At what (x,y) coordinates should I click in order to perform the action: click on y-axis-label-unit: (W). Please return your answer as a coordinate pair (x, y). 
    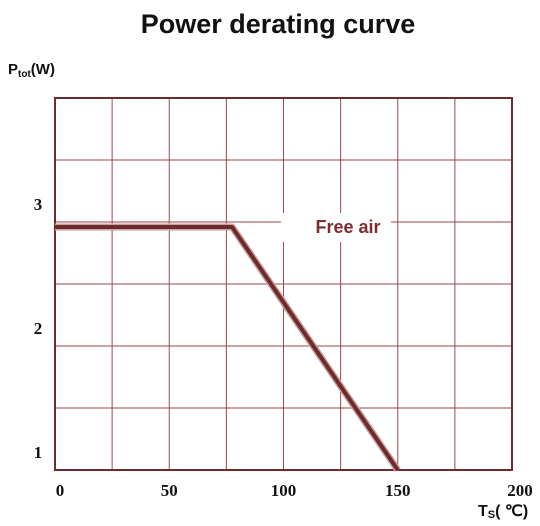
    Looking at the image, I should click on (43, 69).